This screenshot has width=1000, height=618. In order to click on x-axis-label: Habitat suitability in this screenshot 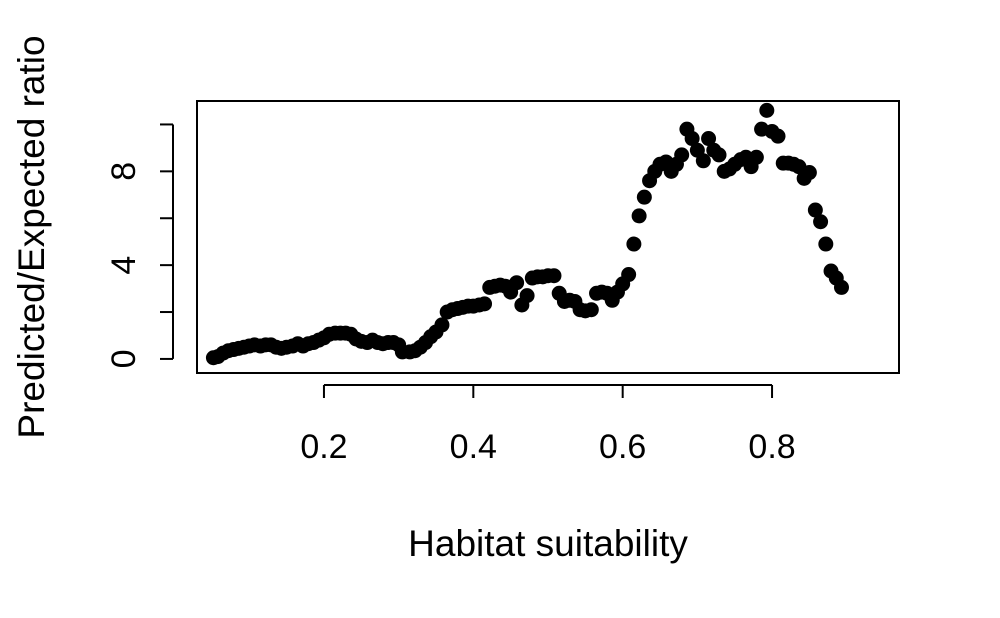, I will do `click(548, 543)`.